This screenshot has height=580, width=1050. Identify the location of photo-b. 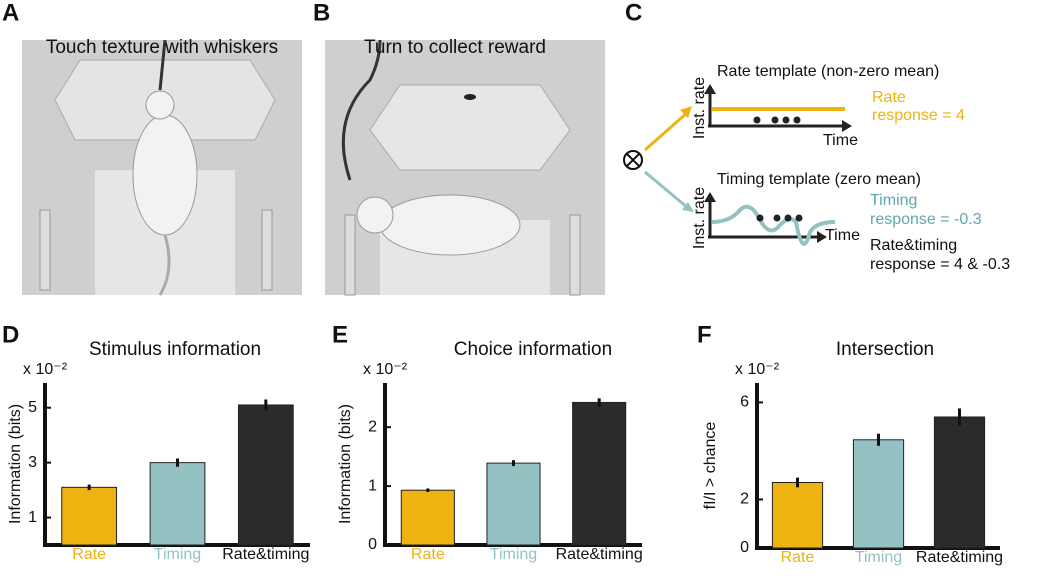
(465, 167).